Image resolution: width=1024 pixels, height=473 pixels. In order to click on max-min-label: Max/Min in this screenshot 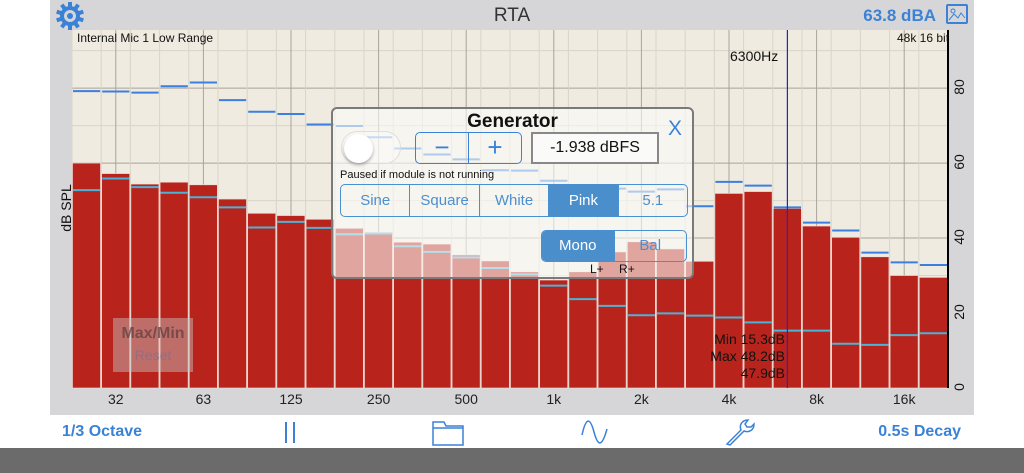, I will do `click(153, 333)`.